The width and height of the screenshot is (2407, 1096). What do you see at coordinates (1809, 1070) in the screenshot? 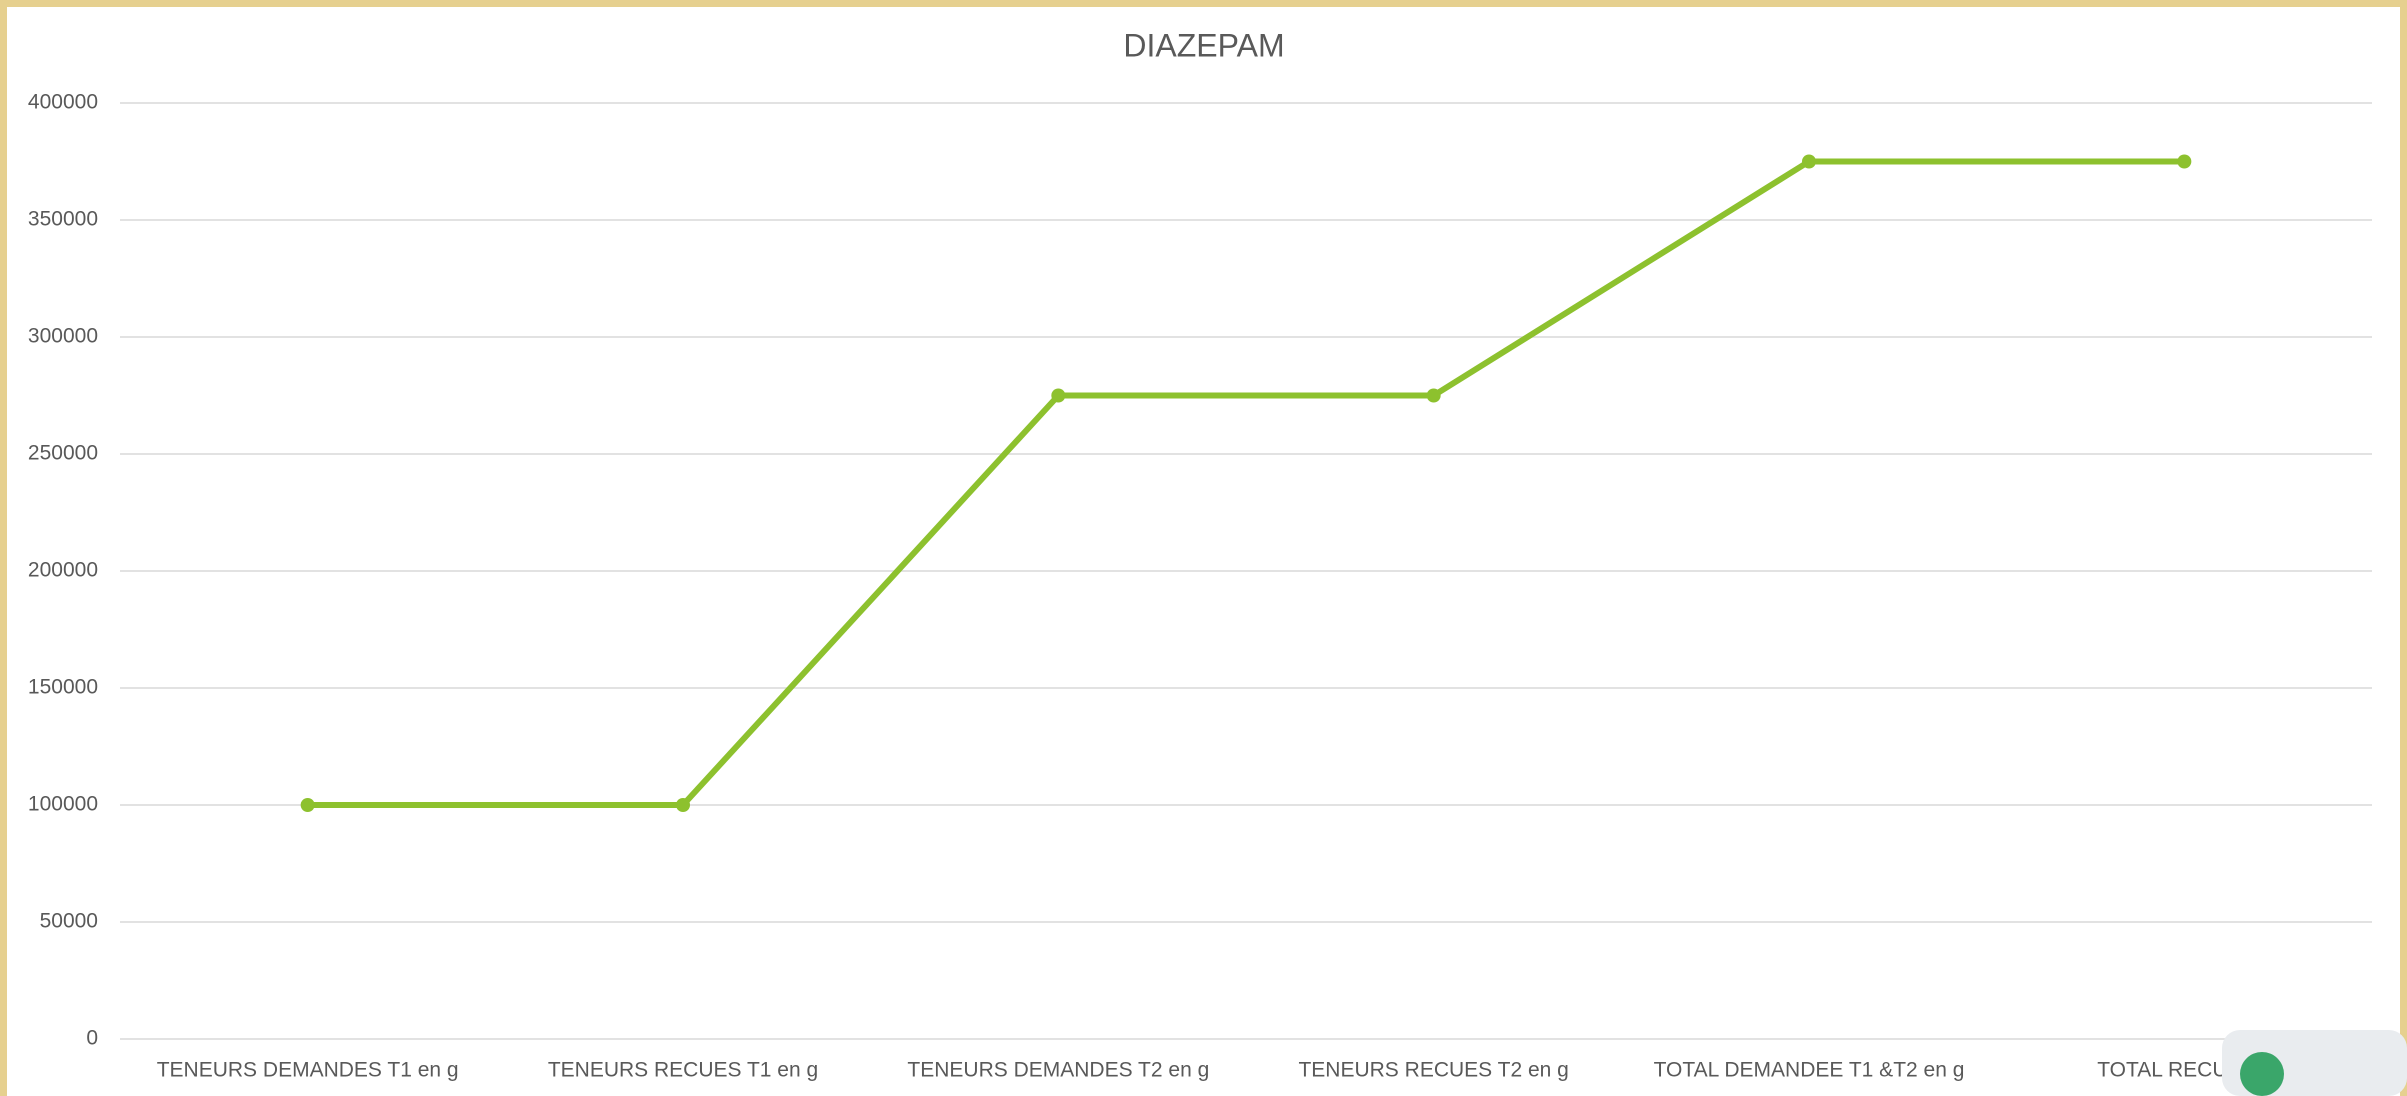
I see `x-tick-label: TOTAL DEMANDEE T1 &T2 en g` at bounding box center [1809, 1070].